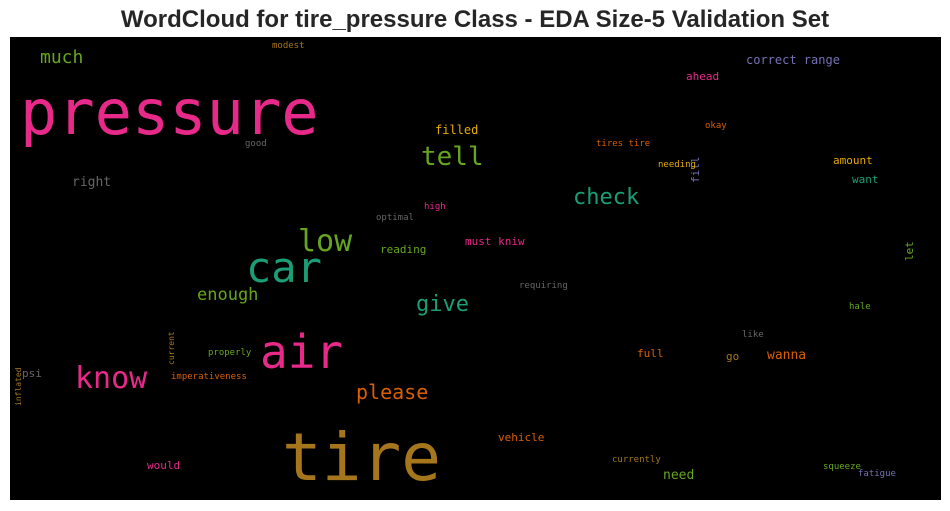  I want to click on word-filled: filled, so click(457, 130).